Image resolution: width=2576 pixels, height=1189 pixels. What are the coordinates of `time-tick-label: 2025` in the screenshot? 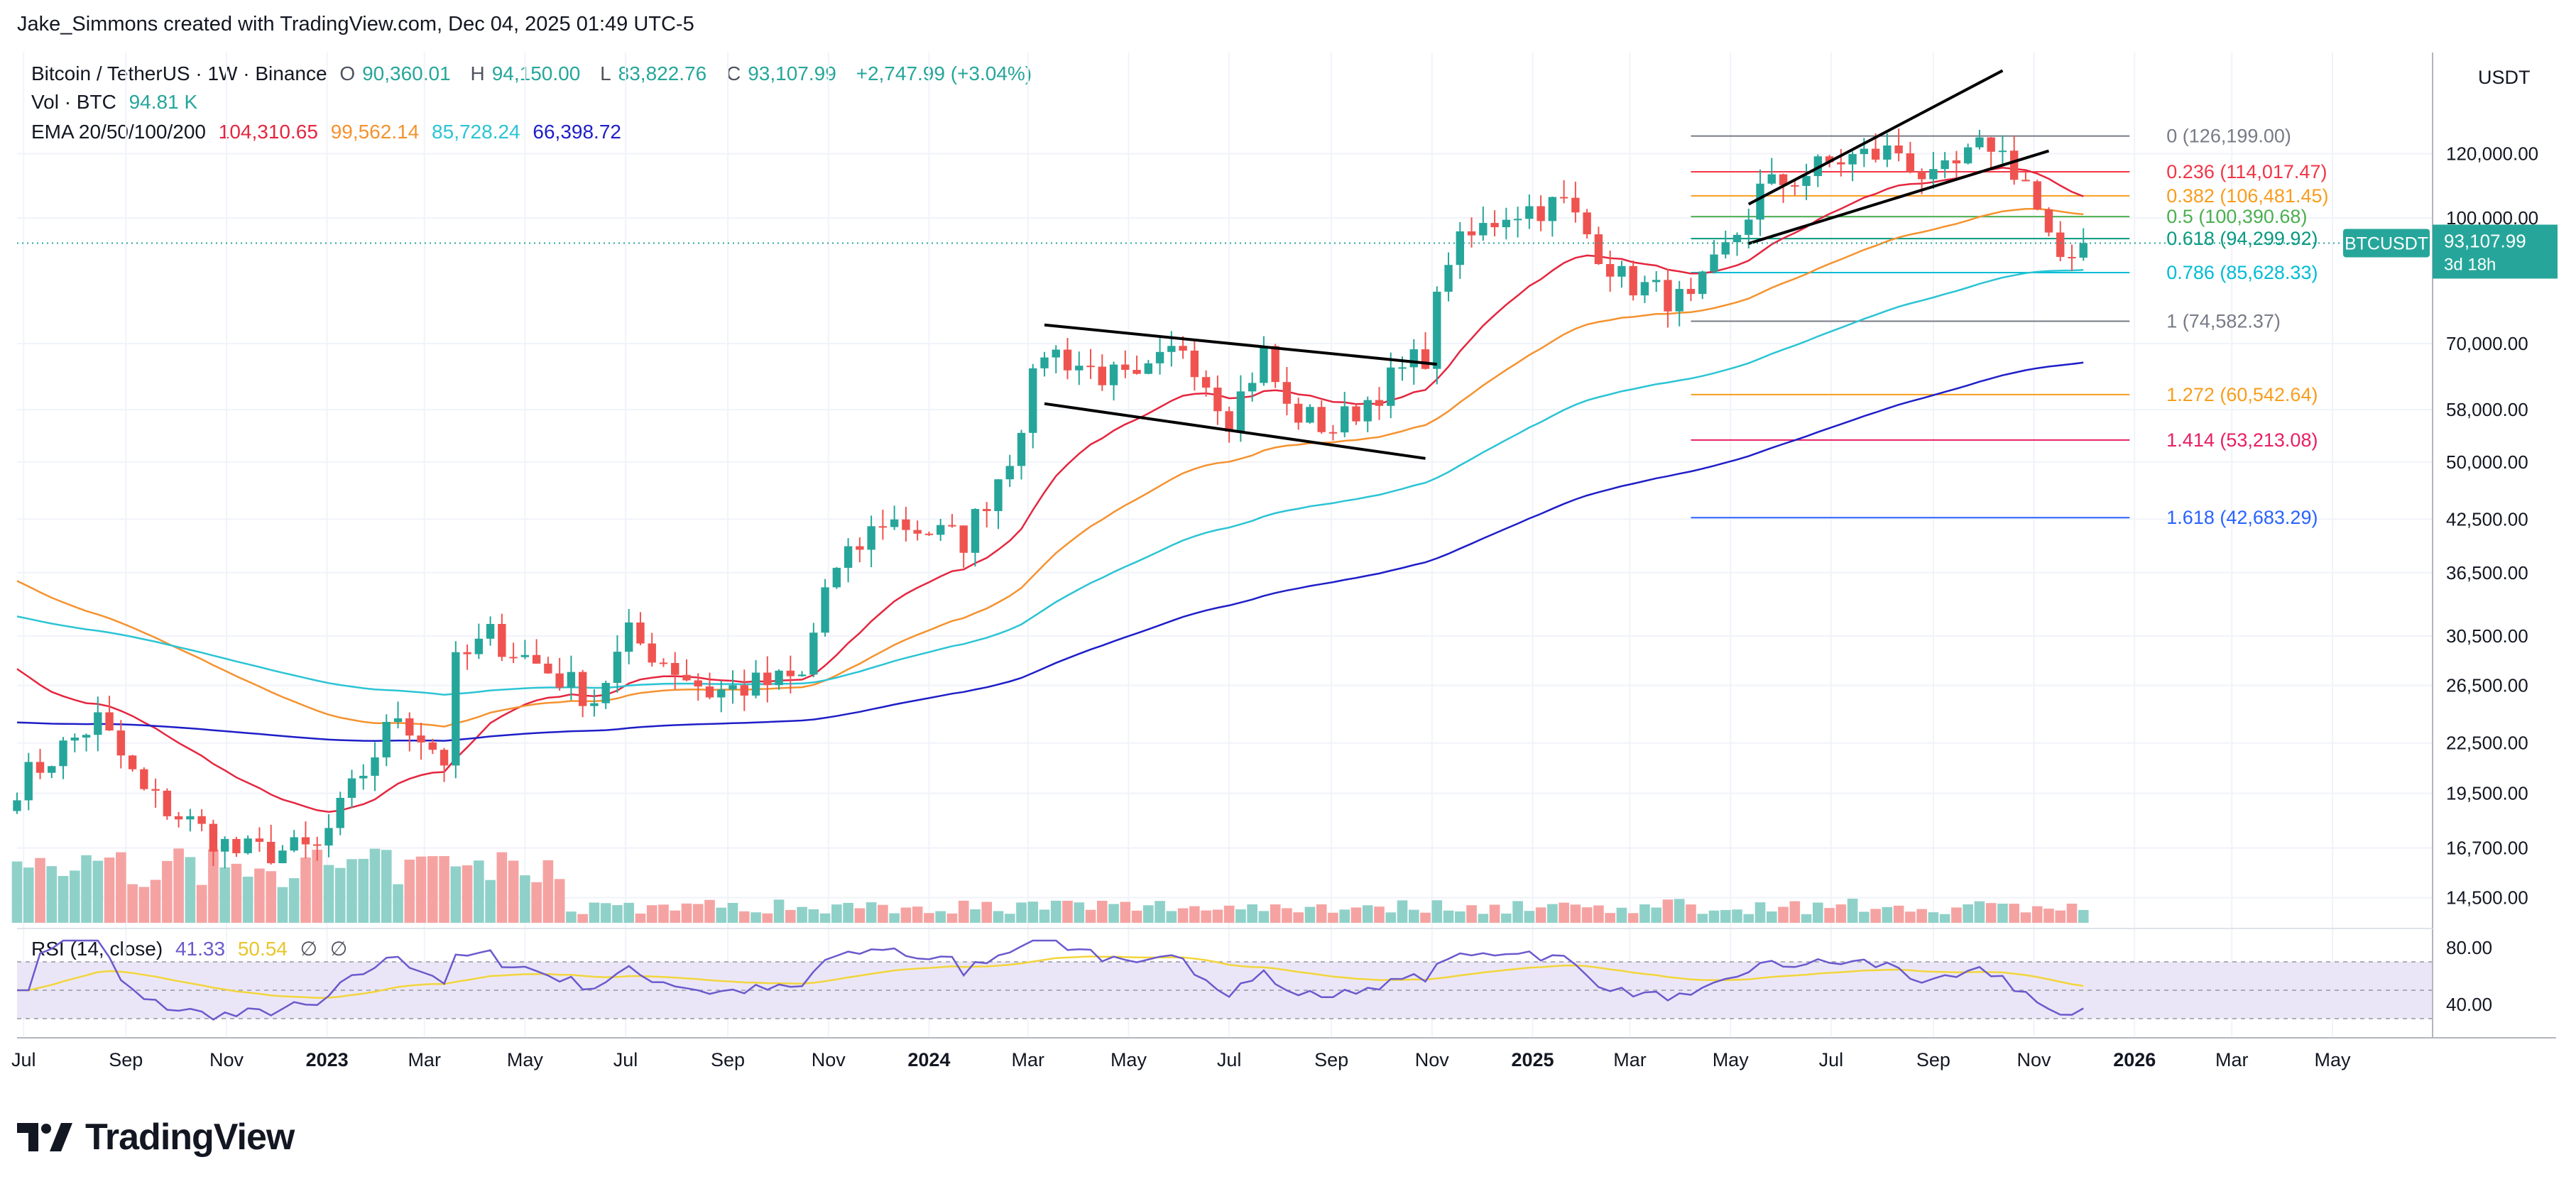 It's located at (1532, 1059).